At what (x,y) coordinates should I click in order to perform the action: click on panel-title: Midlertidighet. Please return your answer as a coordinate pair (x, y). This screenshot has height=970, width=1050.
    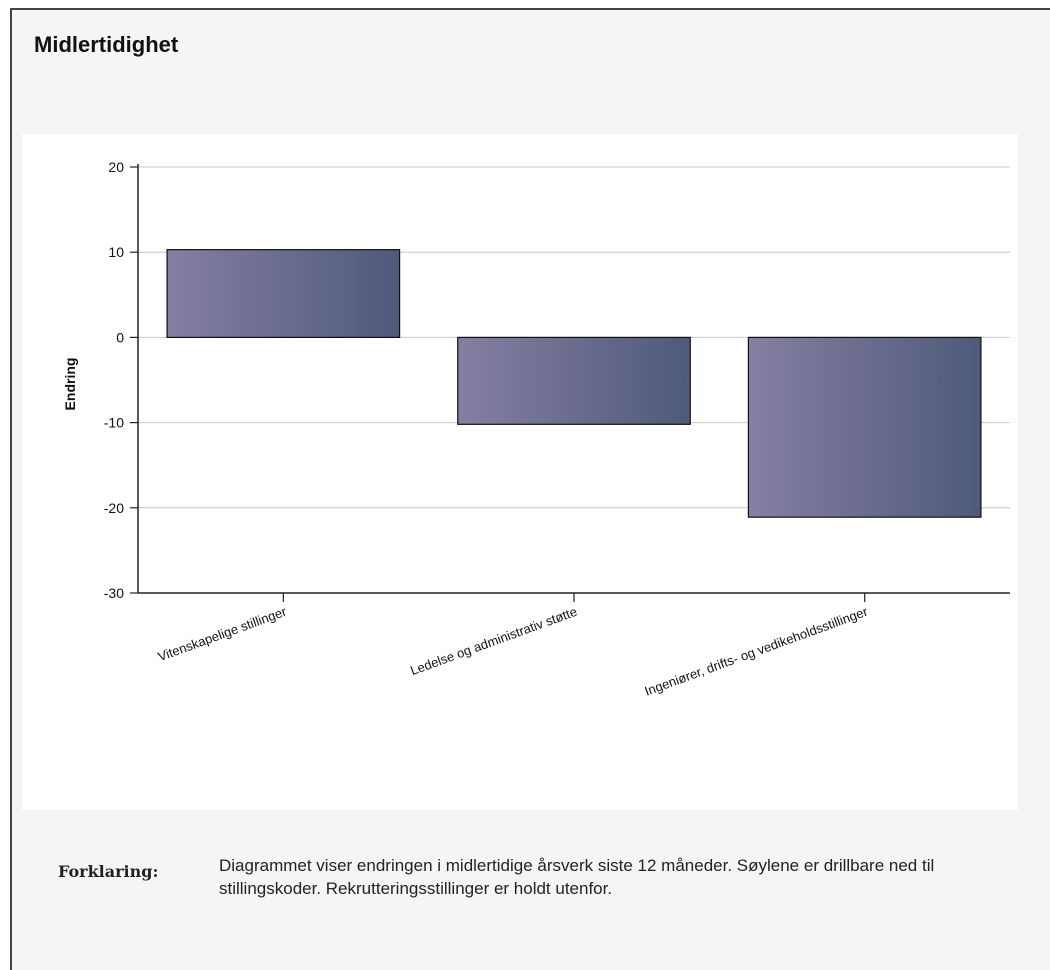
    Looking at the image, I should click on (106, 44).